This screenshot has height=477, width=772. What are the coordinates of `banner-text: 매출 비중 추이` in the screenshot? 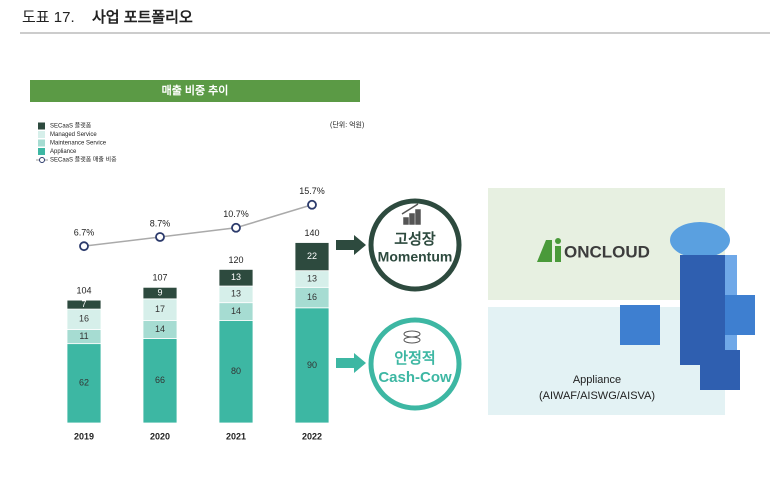 It's located at (195, 90).